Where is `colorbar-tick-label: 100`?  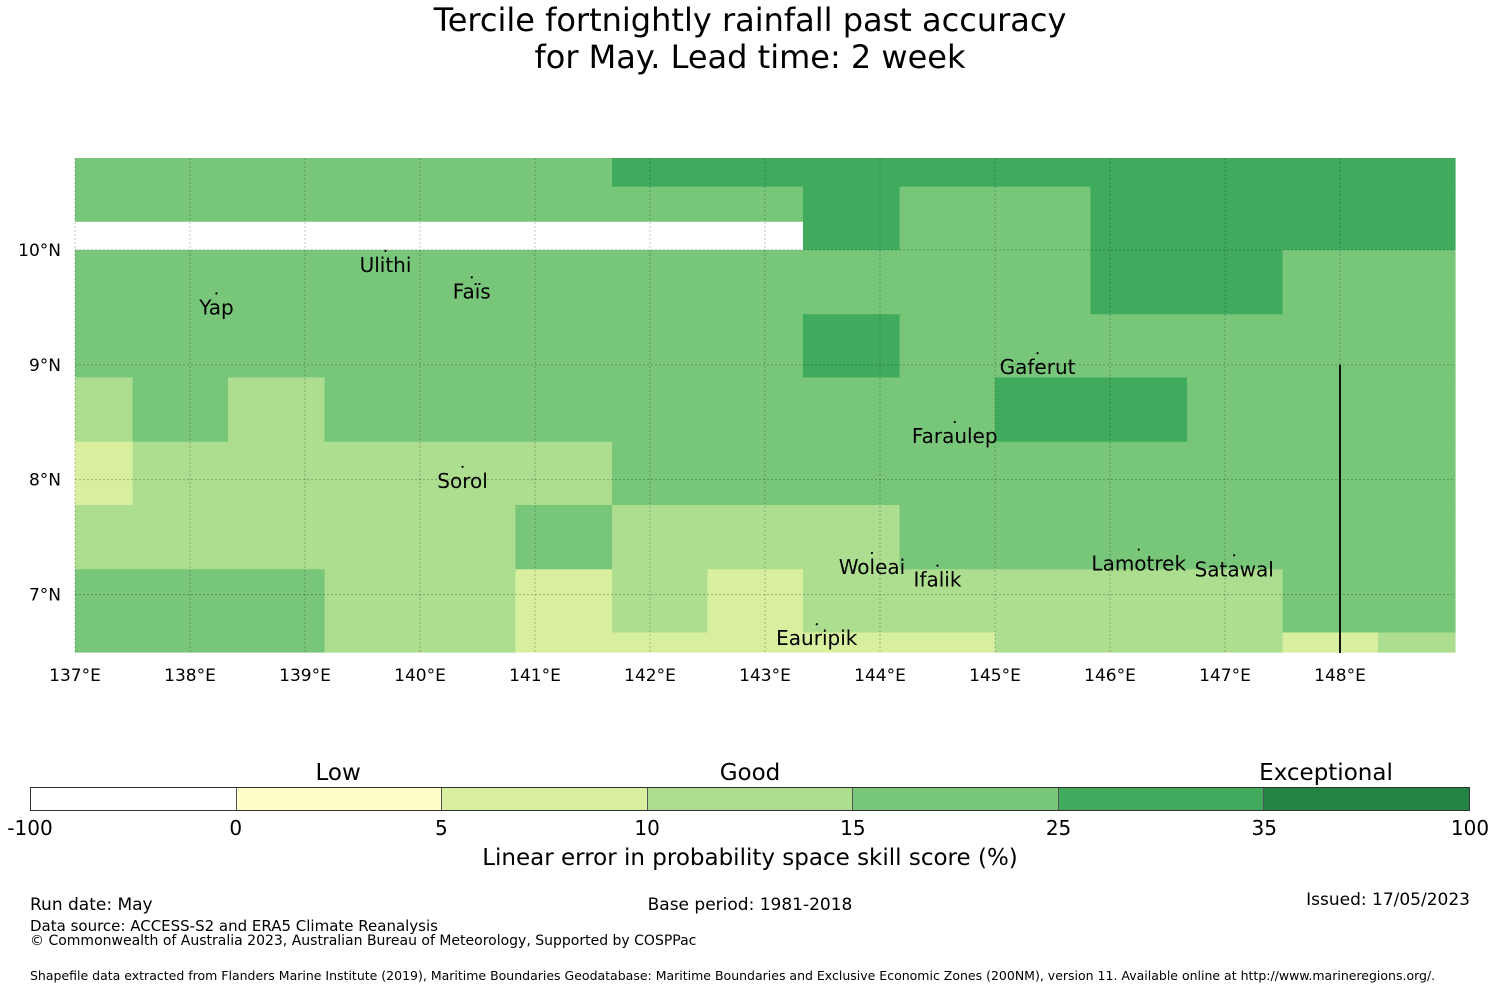
colorbar-tick-label: 100 is located at coordinates (1470, 828).